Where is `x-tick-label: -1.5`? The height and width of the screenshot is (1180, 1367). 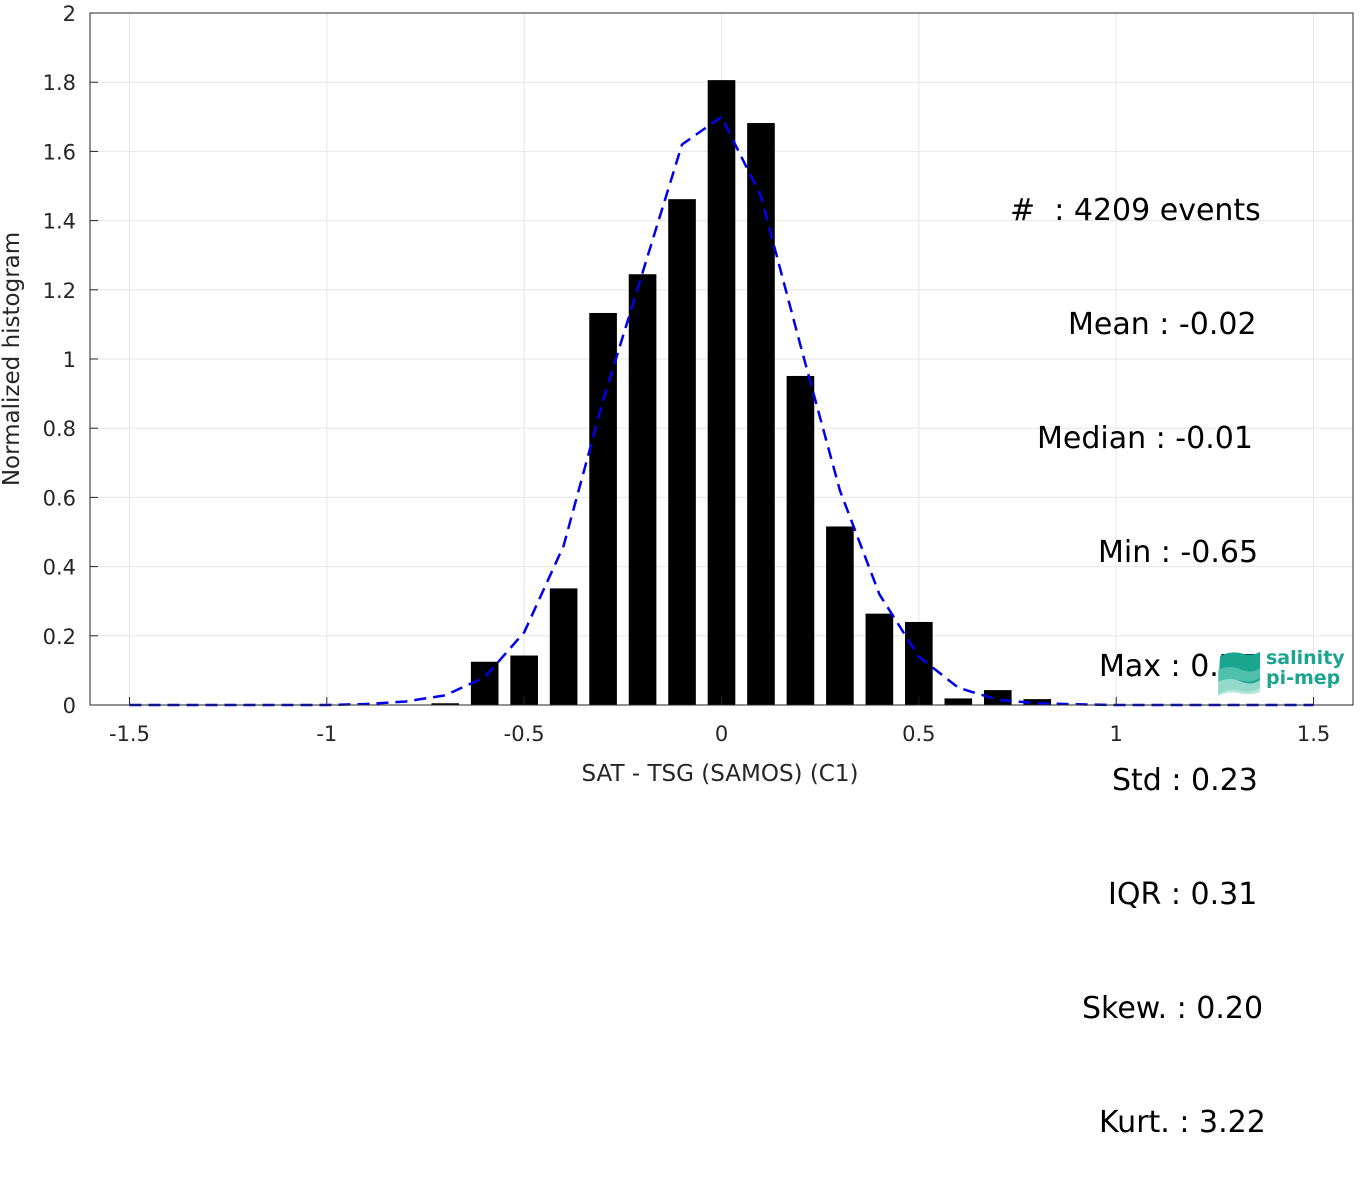
x-tick-label: -1.5 is located at coordinates (129, 734).